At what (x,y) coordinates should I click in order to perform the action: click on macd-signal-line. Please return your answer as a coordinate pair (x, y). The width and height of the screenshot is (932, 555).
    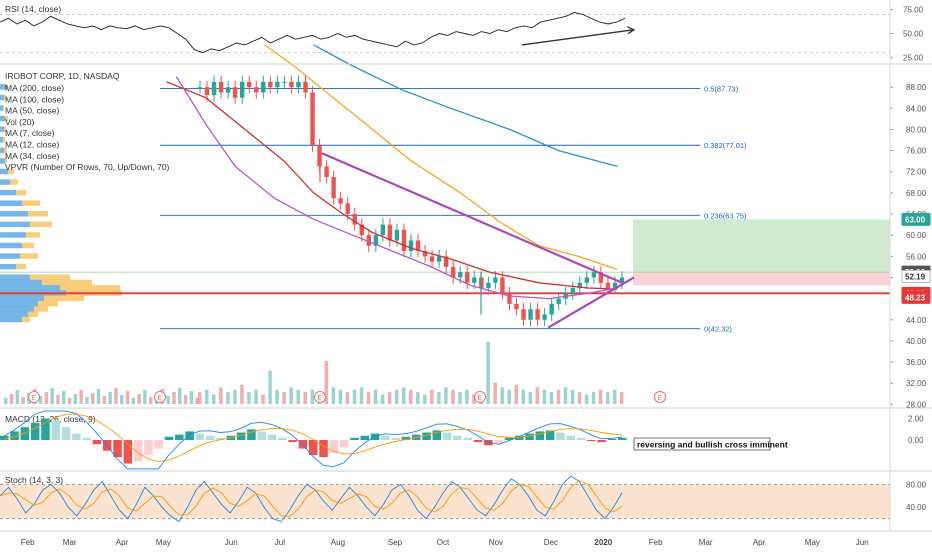
    Looking at the image, I should click on (313, 437).